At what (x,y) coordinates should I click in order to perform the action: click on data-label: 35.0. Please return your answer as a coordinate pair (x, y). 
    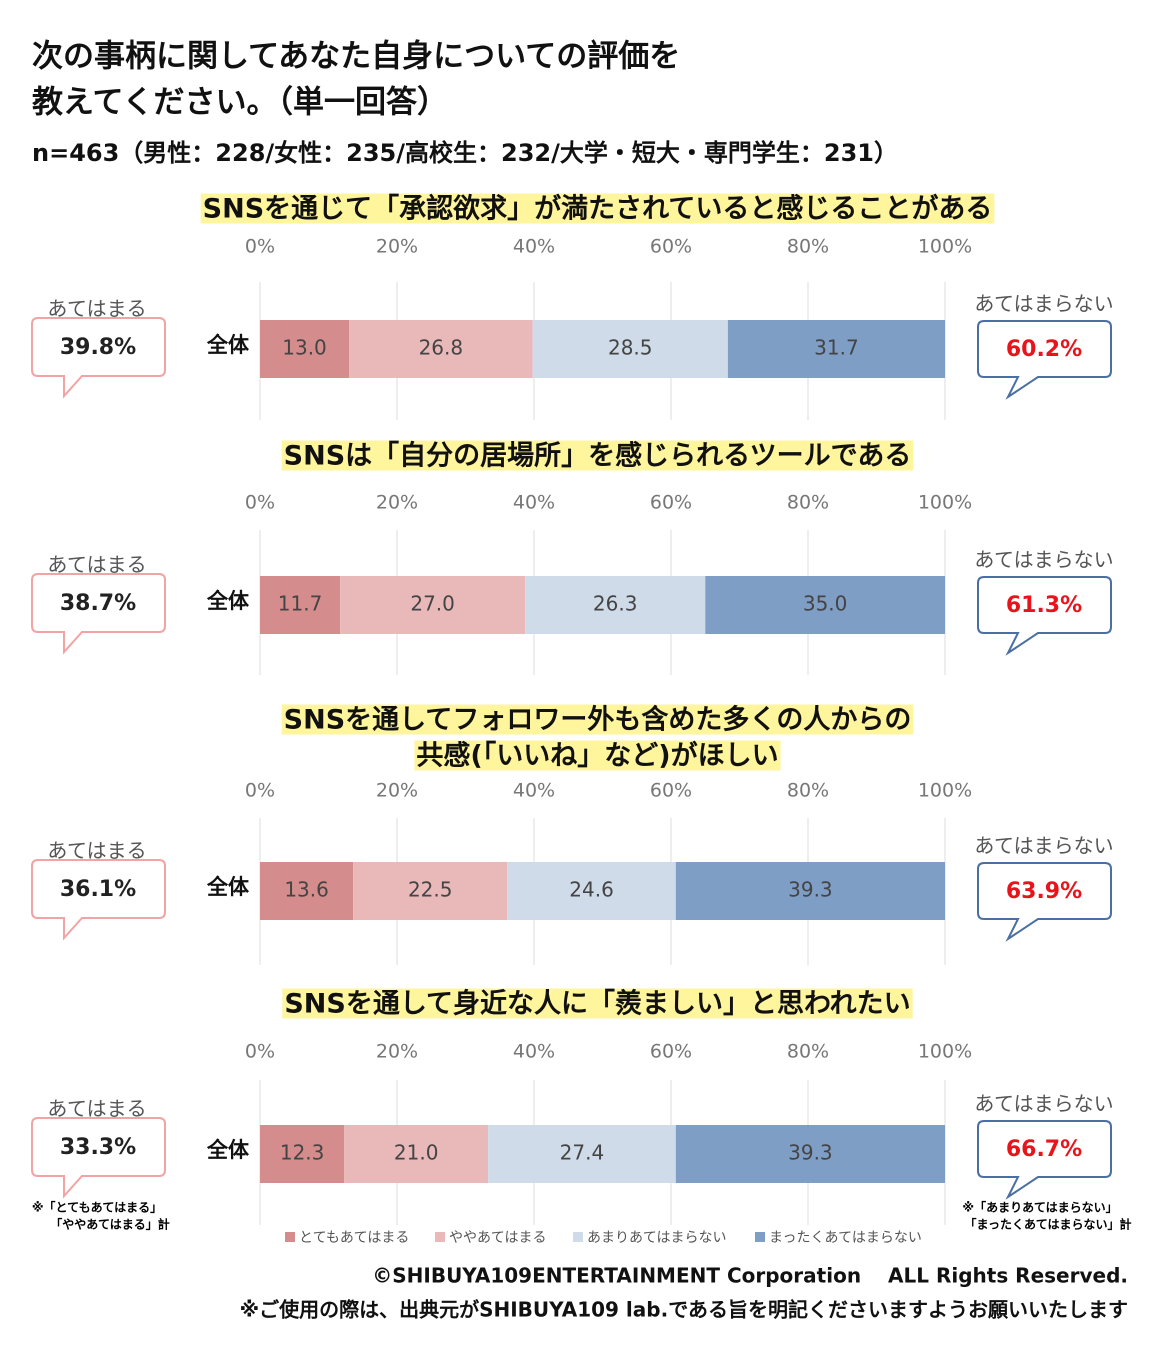
    Looking at the image, I should click on (825, 604).